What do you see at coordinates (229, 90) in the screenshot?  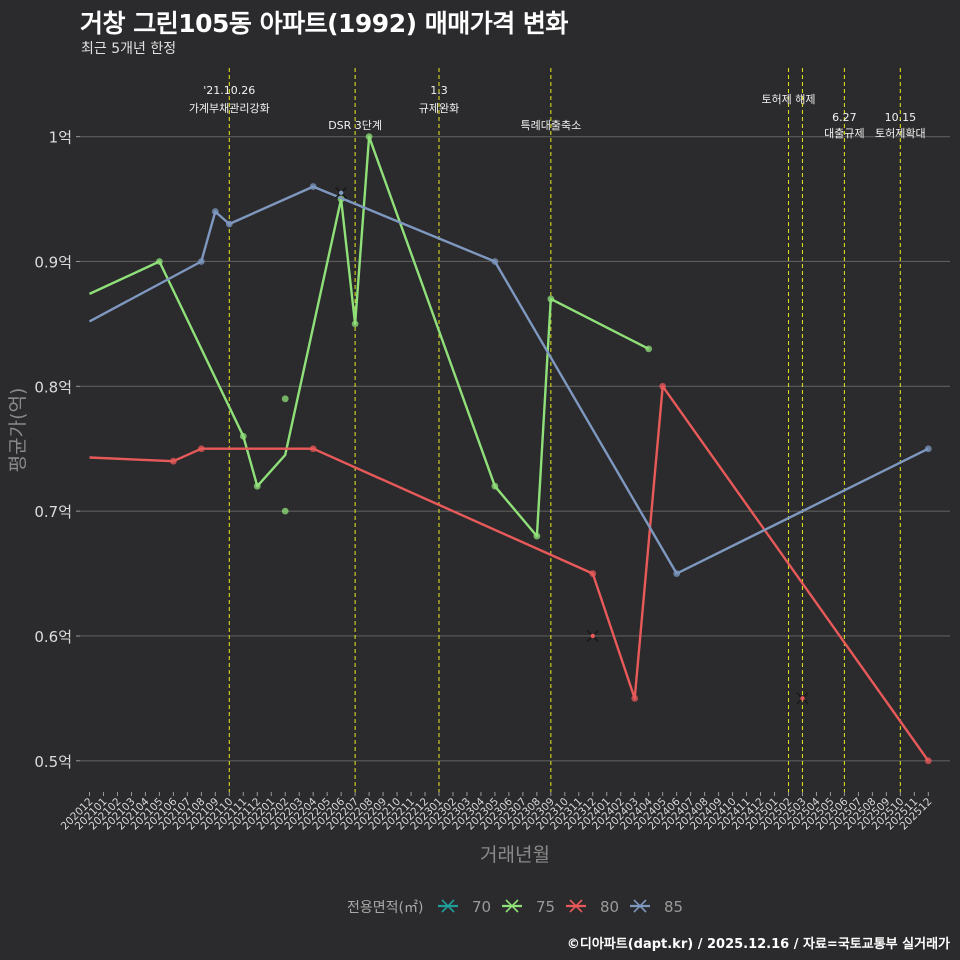 I see `event-label: '21.10.26` at bounding box center [229, 90].